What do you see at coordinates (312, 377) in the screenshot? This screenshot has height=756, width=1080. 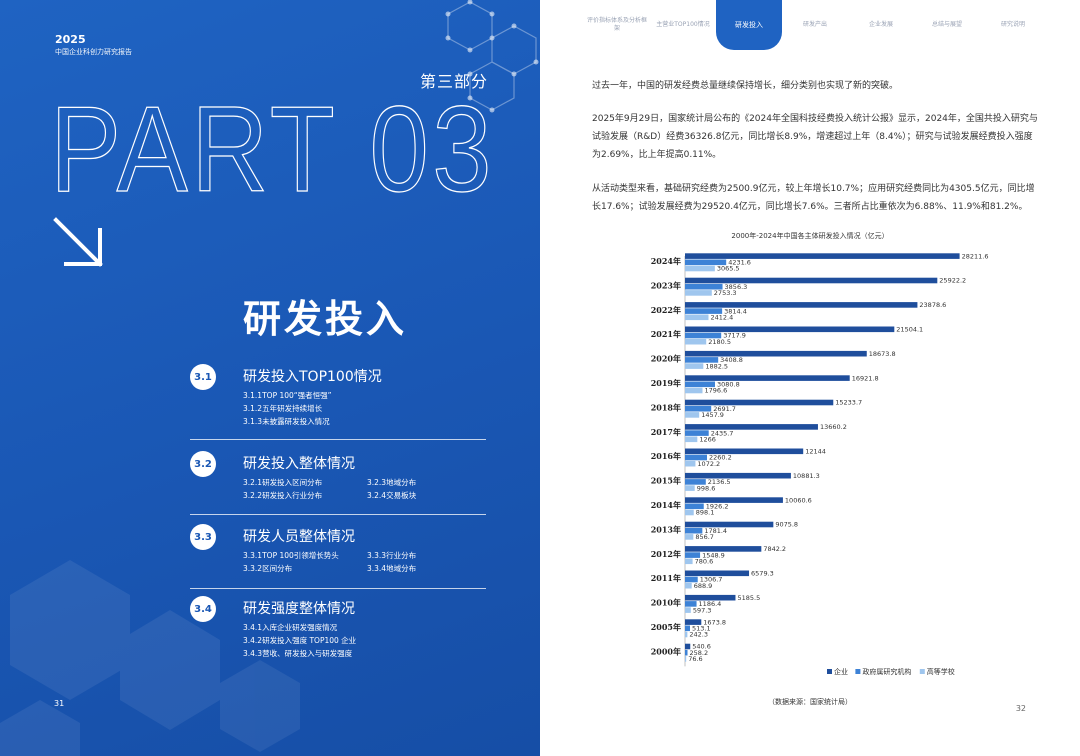 I see `toc-heading: 研发投入TOP100情况` at bounding box center [312, 377].